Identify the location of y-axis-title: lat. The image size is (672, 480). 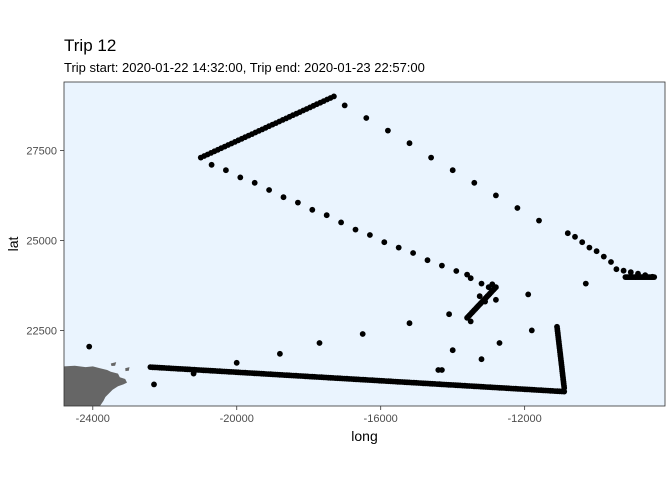
(13, 244).